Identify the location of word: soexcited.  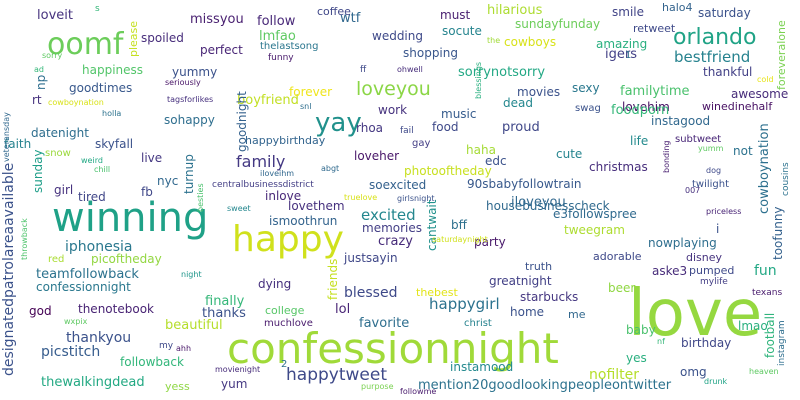
(398, 185).